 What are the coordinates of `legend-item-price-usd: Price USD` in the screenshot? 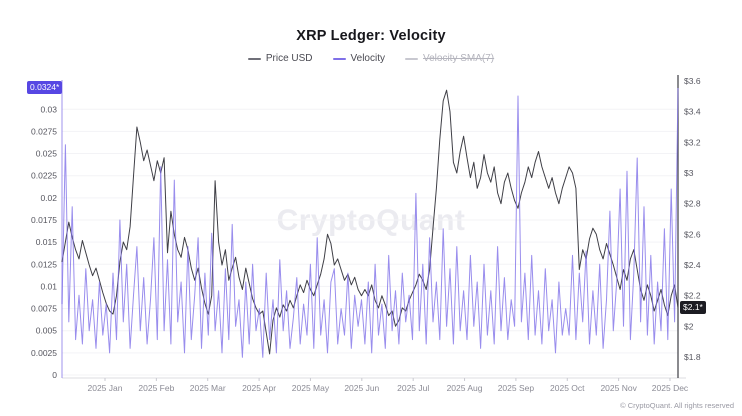 It's located at (280, 58).